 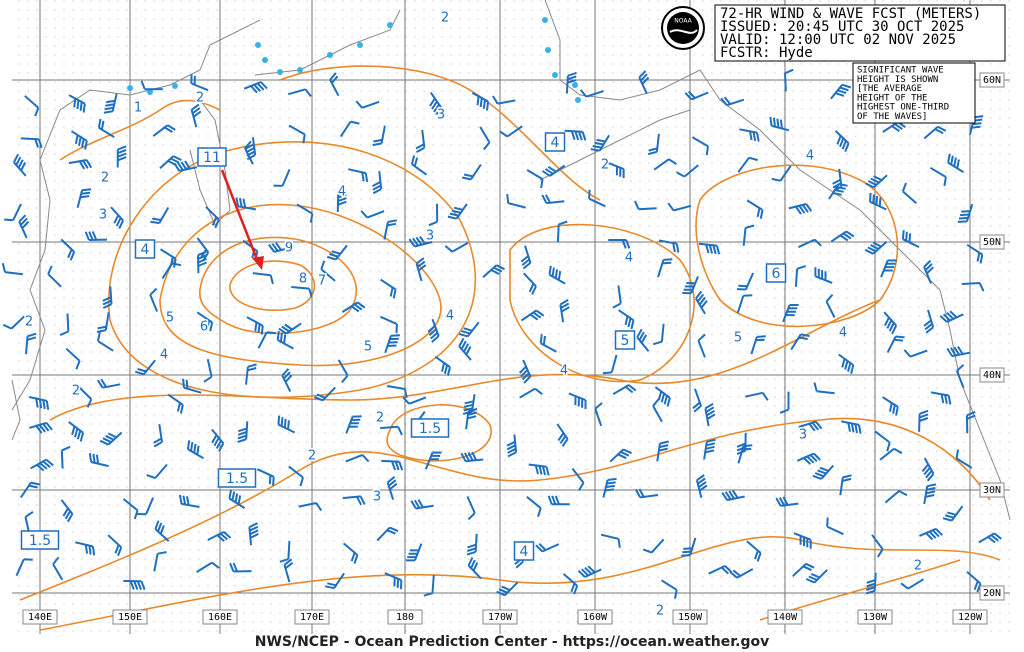 I want to click on lon-label: 160E, so click(x=220, y=617).